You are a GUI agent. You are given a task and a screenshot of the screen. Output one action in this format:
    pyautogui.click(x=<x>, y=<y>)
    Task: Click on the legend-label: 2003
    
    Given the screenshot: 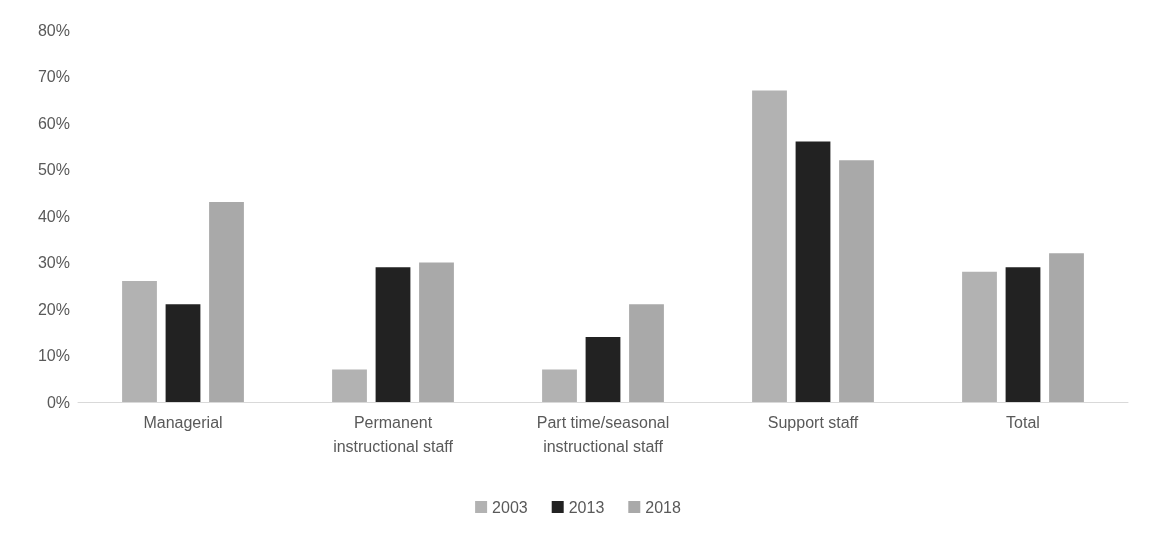 What is the action you would take?
    pyautogui.click(x=510, y=507)
    